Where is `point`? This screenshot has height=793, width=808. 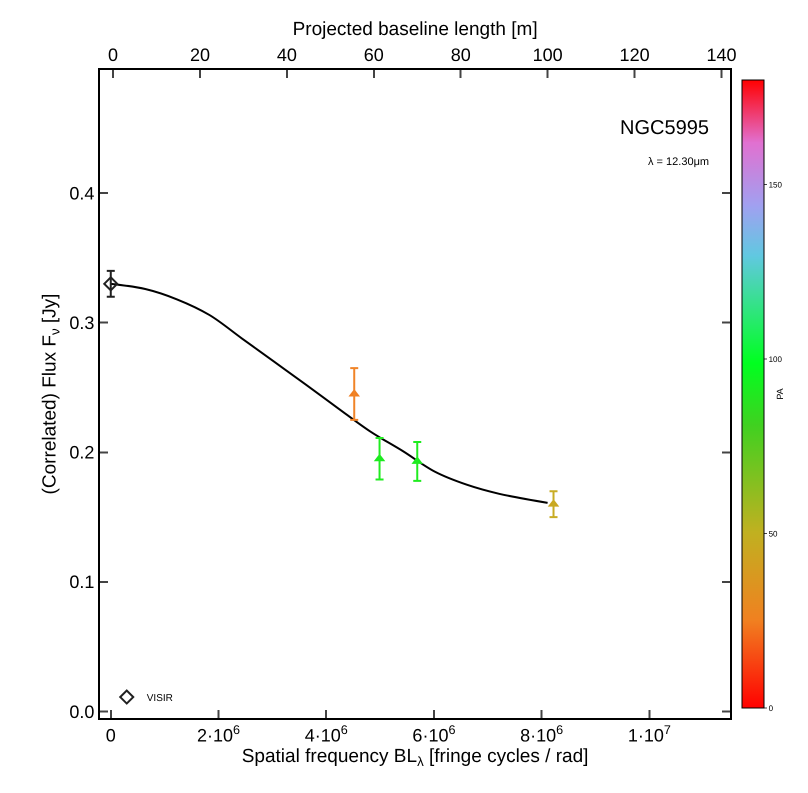
point is located at coordinates (110, 284).